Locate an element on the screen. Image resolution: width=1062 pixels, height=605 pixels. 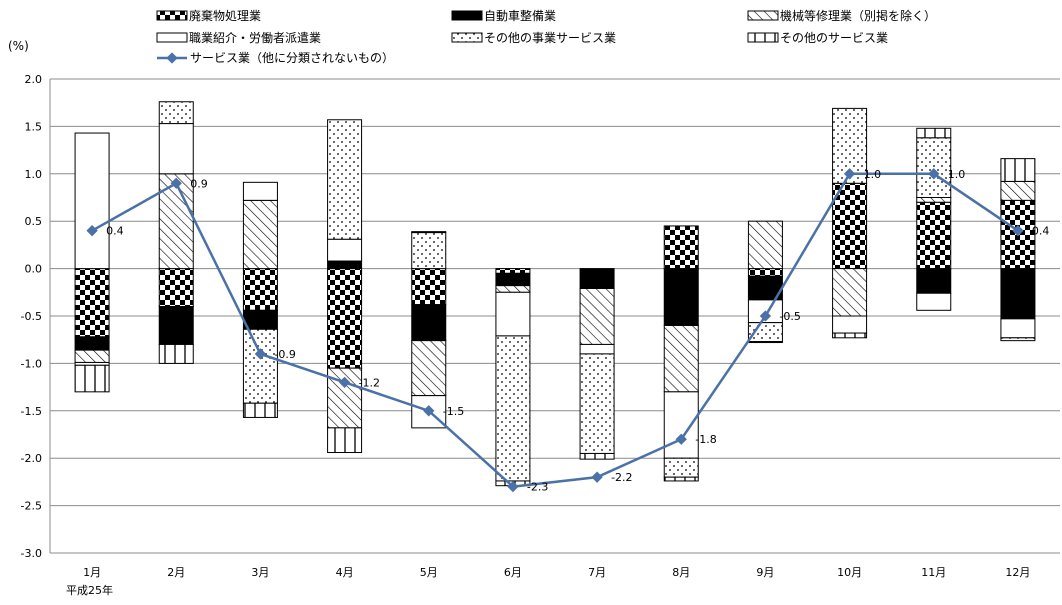
y-tick-label: -2.5 is located at coordinates (31, 506).